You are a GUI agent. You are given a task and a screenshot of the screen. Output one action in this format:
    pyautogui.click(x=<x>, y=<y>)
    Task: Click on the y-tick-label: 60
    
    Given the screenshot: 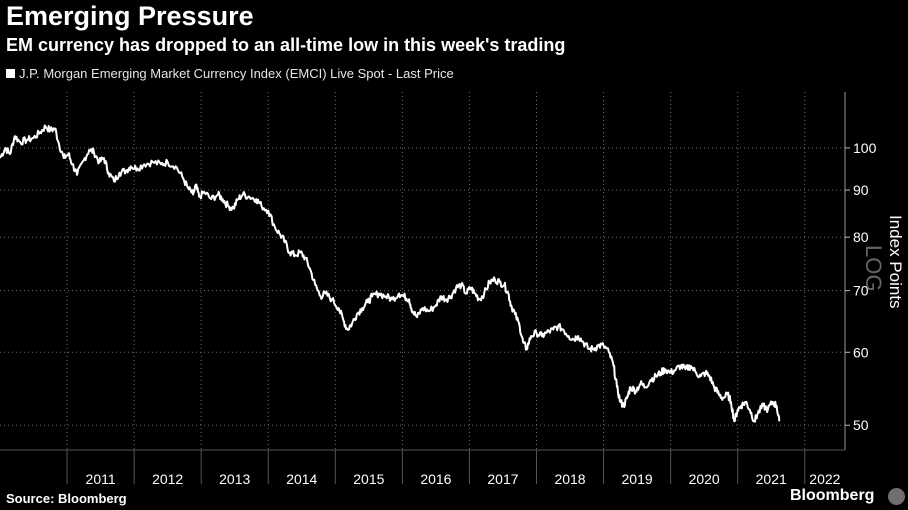 What is the action you would take?
    pyautogui.click(x=861, y=352)
    